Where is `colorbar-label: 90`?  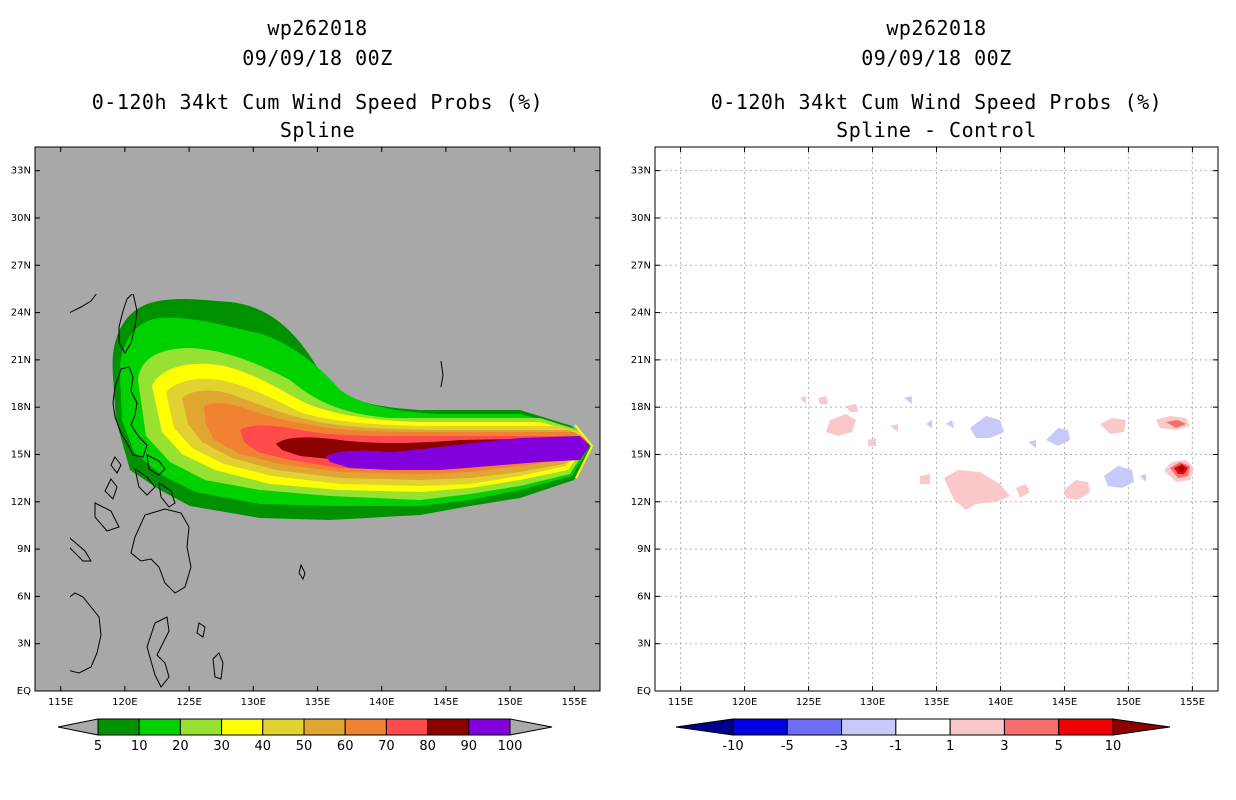 colorbar-label: 90 is located at coordinates (469, 746).